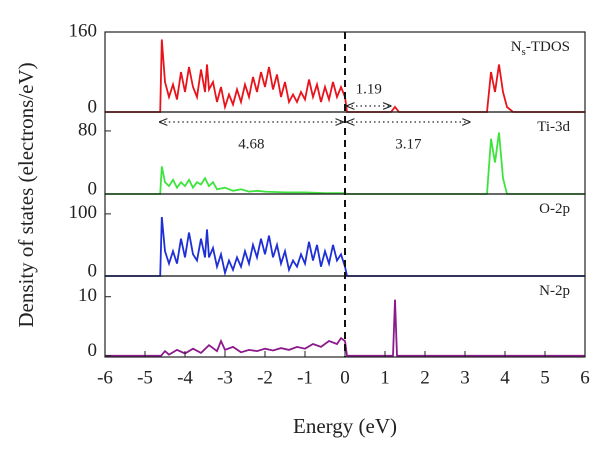 The image size is (600, 470). Describe the element at coordinates (345, 426) in the screenshot. I see `x-axis-title: Energy (eV)` at that location.